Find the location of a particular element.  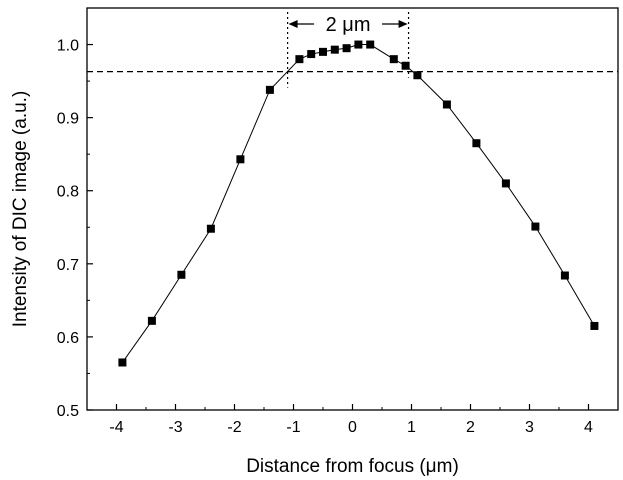

bracket-arrow-right-head is located at coordinates (403, 24).